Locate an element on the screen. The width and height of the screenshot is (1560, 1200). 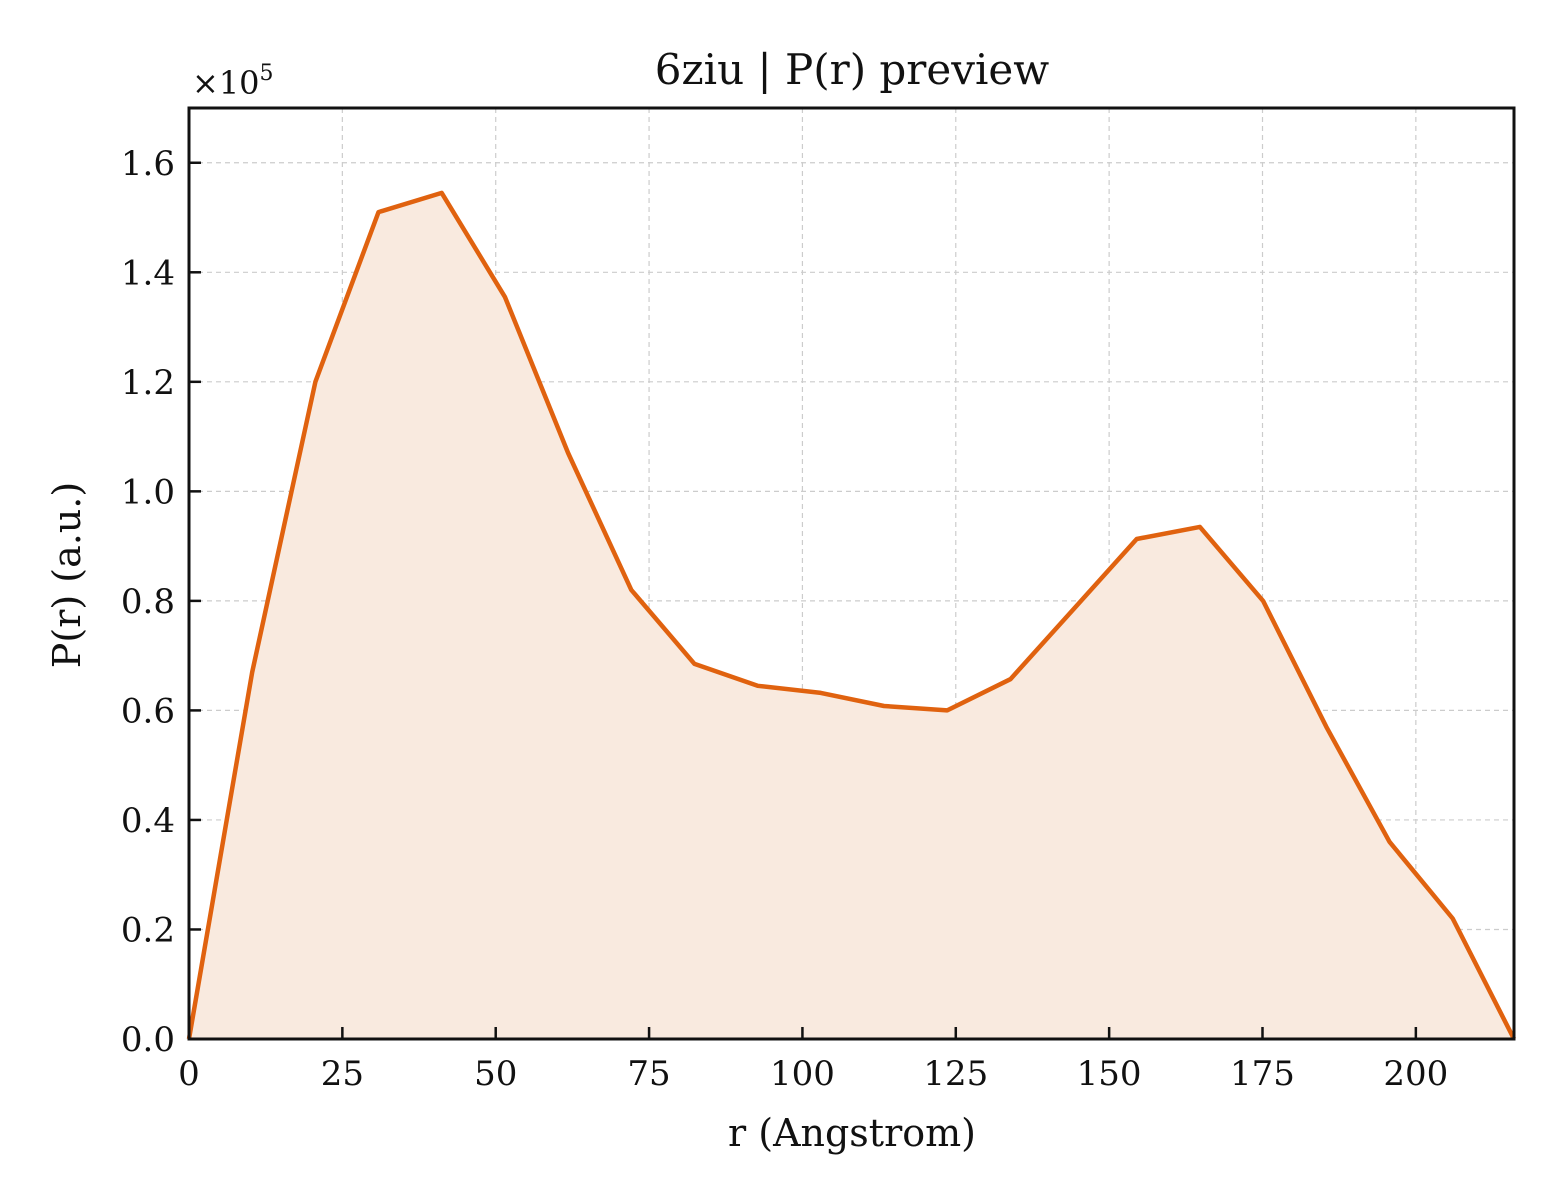
x-tick-label: 50 is located at coordinates (495, 1074).